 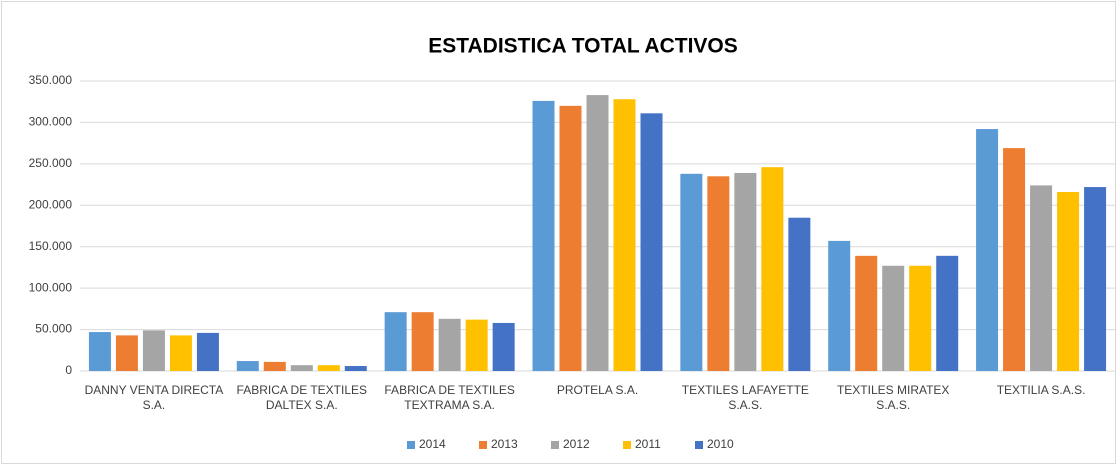 What do you see at coordinates (302, 397) in the screenshot?
I see `x-tick-label: FABRICA DE TEXTILES DALTEX S.A.` at bounding box center [302, 397].